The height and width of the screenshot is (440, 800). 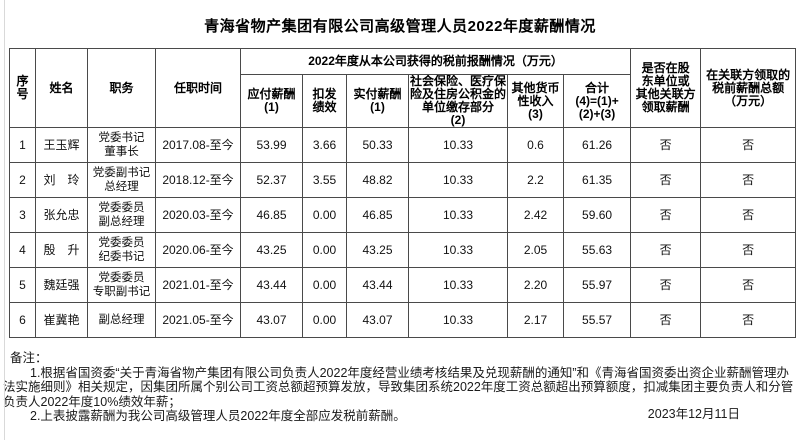 I want to click on cell-total: 55.57, so click(x=597, y=320).